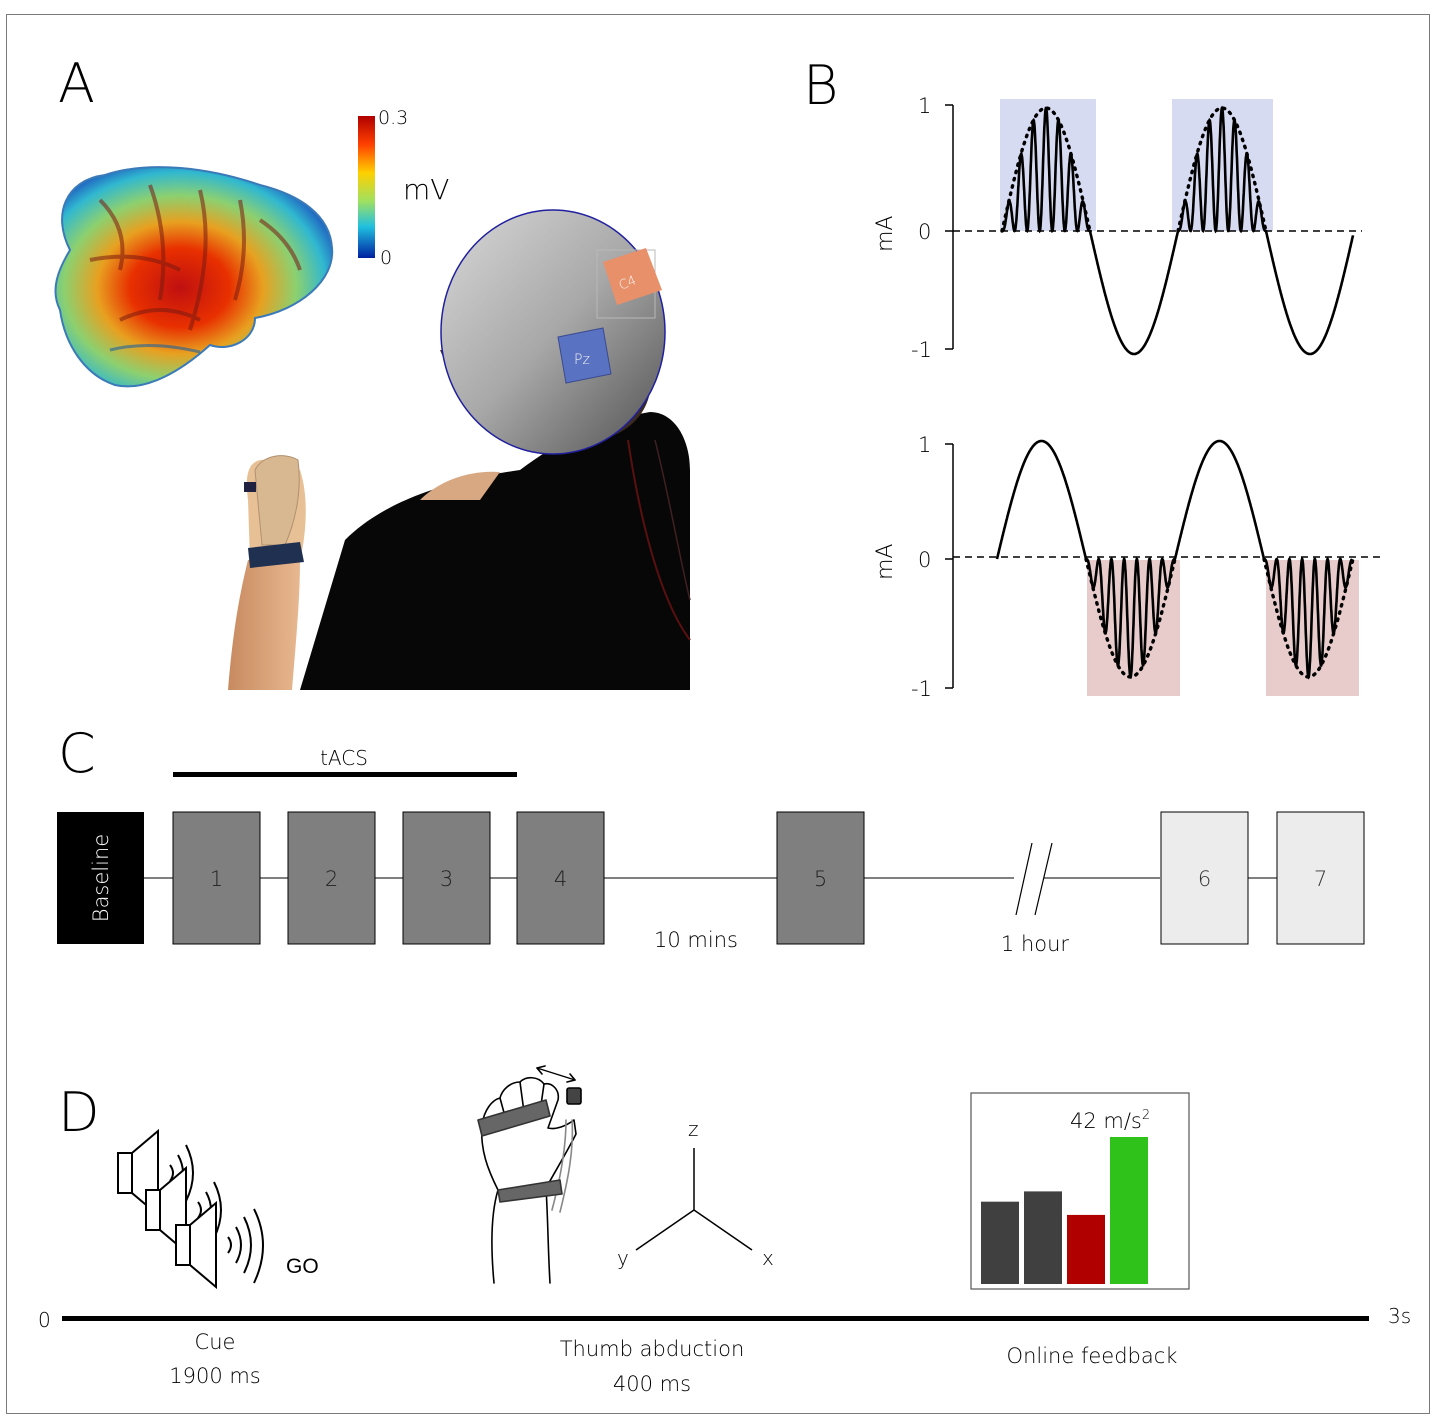 This screenshot has height=1418, width=1434. What do you see at coordinates (820, 85) in the screenshot?
I see `panel-label-b: B` at bounding box center [820, 85].